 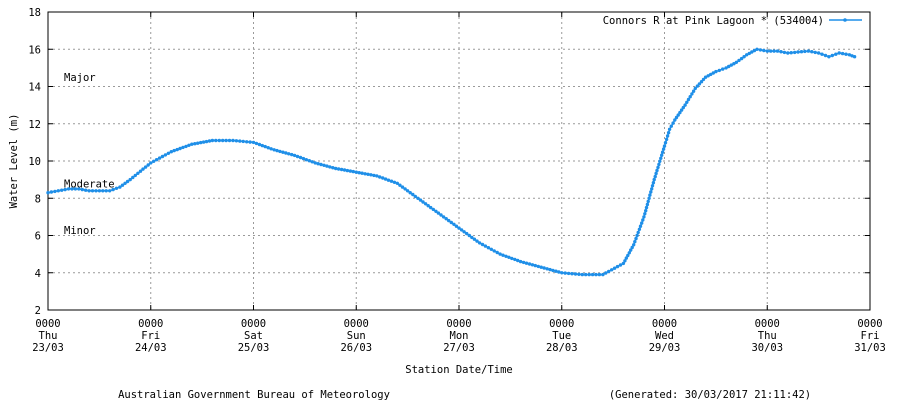 What do you see at coordinates (14, 161) in the screenshot?
I see `y-axis-title: Water Level (m)` at bounding box center [14, 161].